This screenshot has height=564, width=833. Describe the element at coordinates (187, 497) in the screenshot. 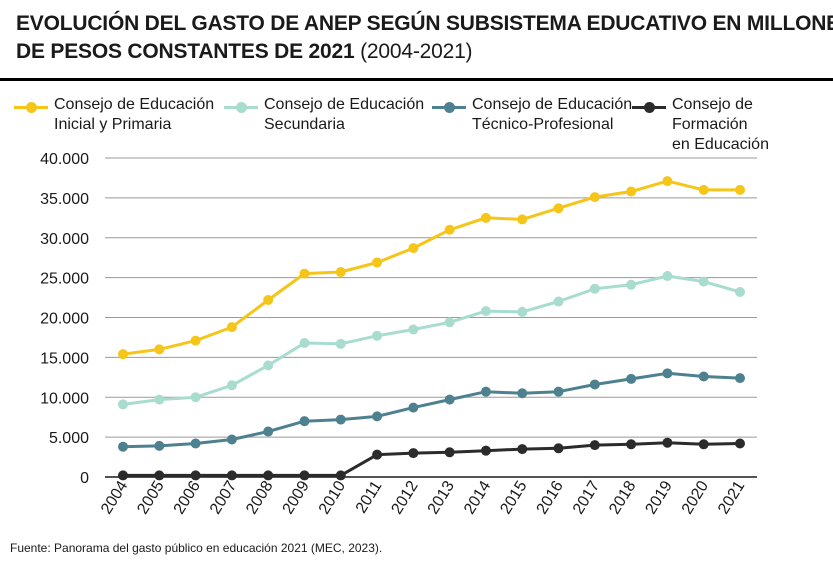

I see `x-tick-label: 2006` at that location.